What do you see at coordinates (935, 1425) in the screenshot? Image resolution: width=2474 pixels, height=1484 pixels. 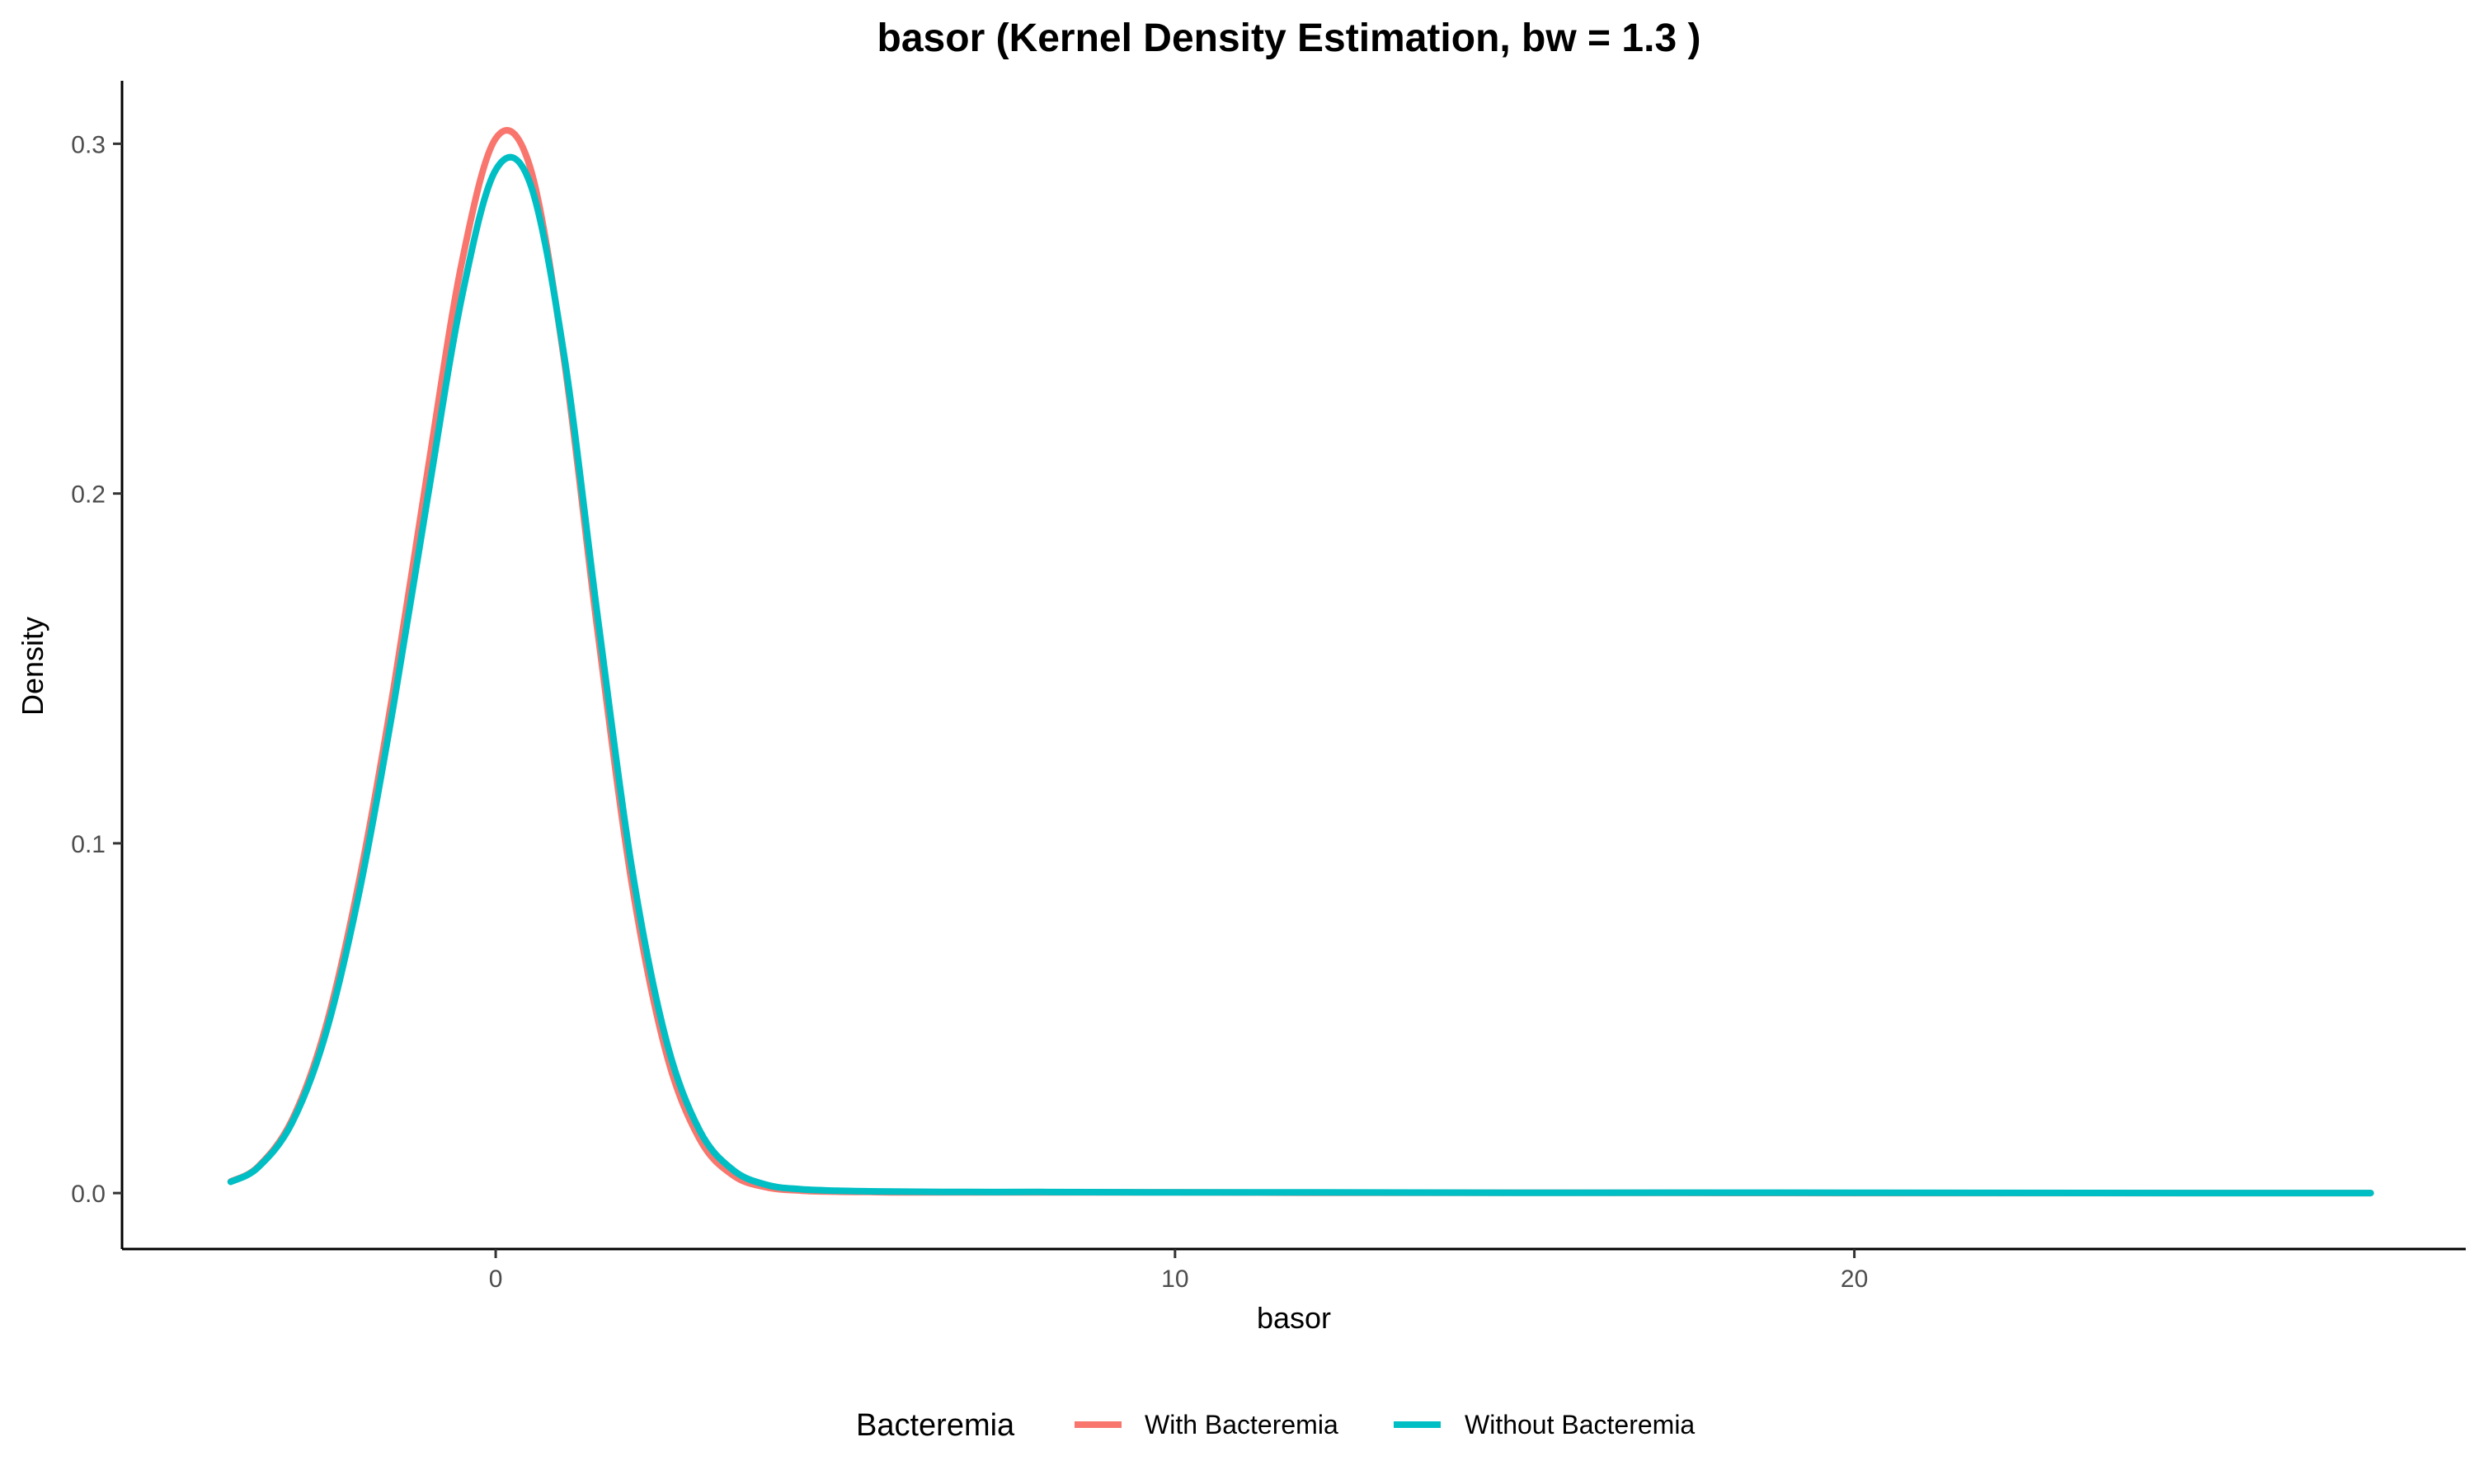 I see `legend-title: Bacteremia` at bounding box center [935, 1425].